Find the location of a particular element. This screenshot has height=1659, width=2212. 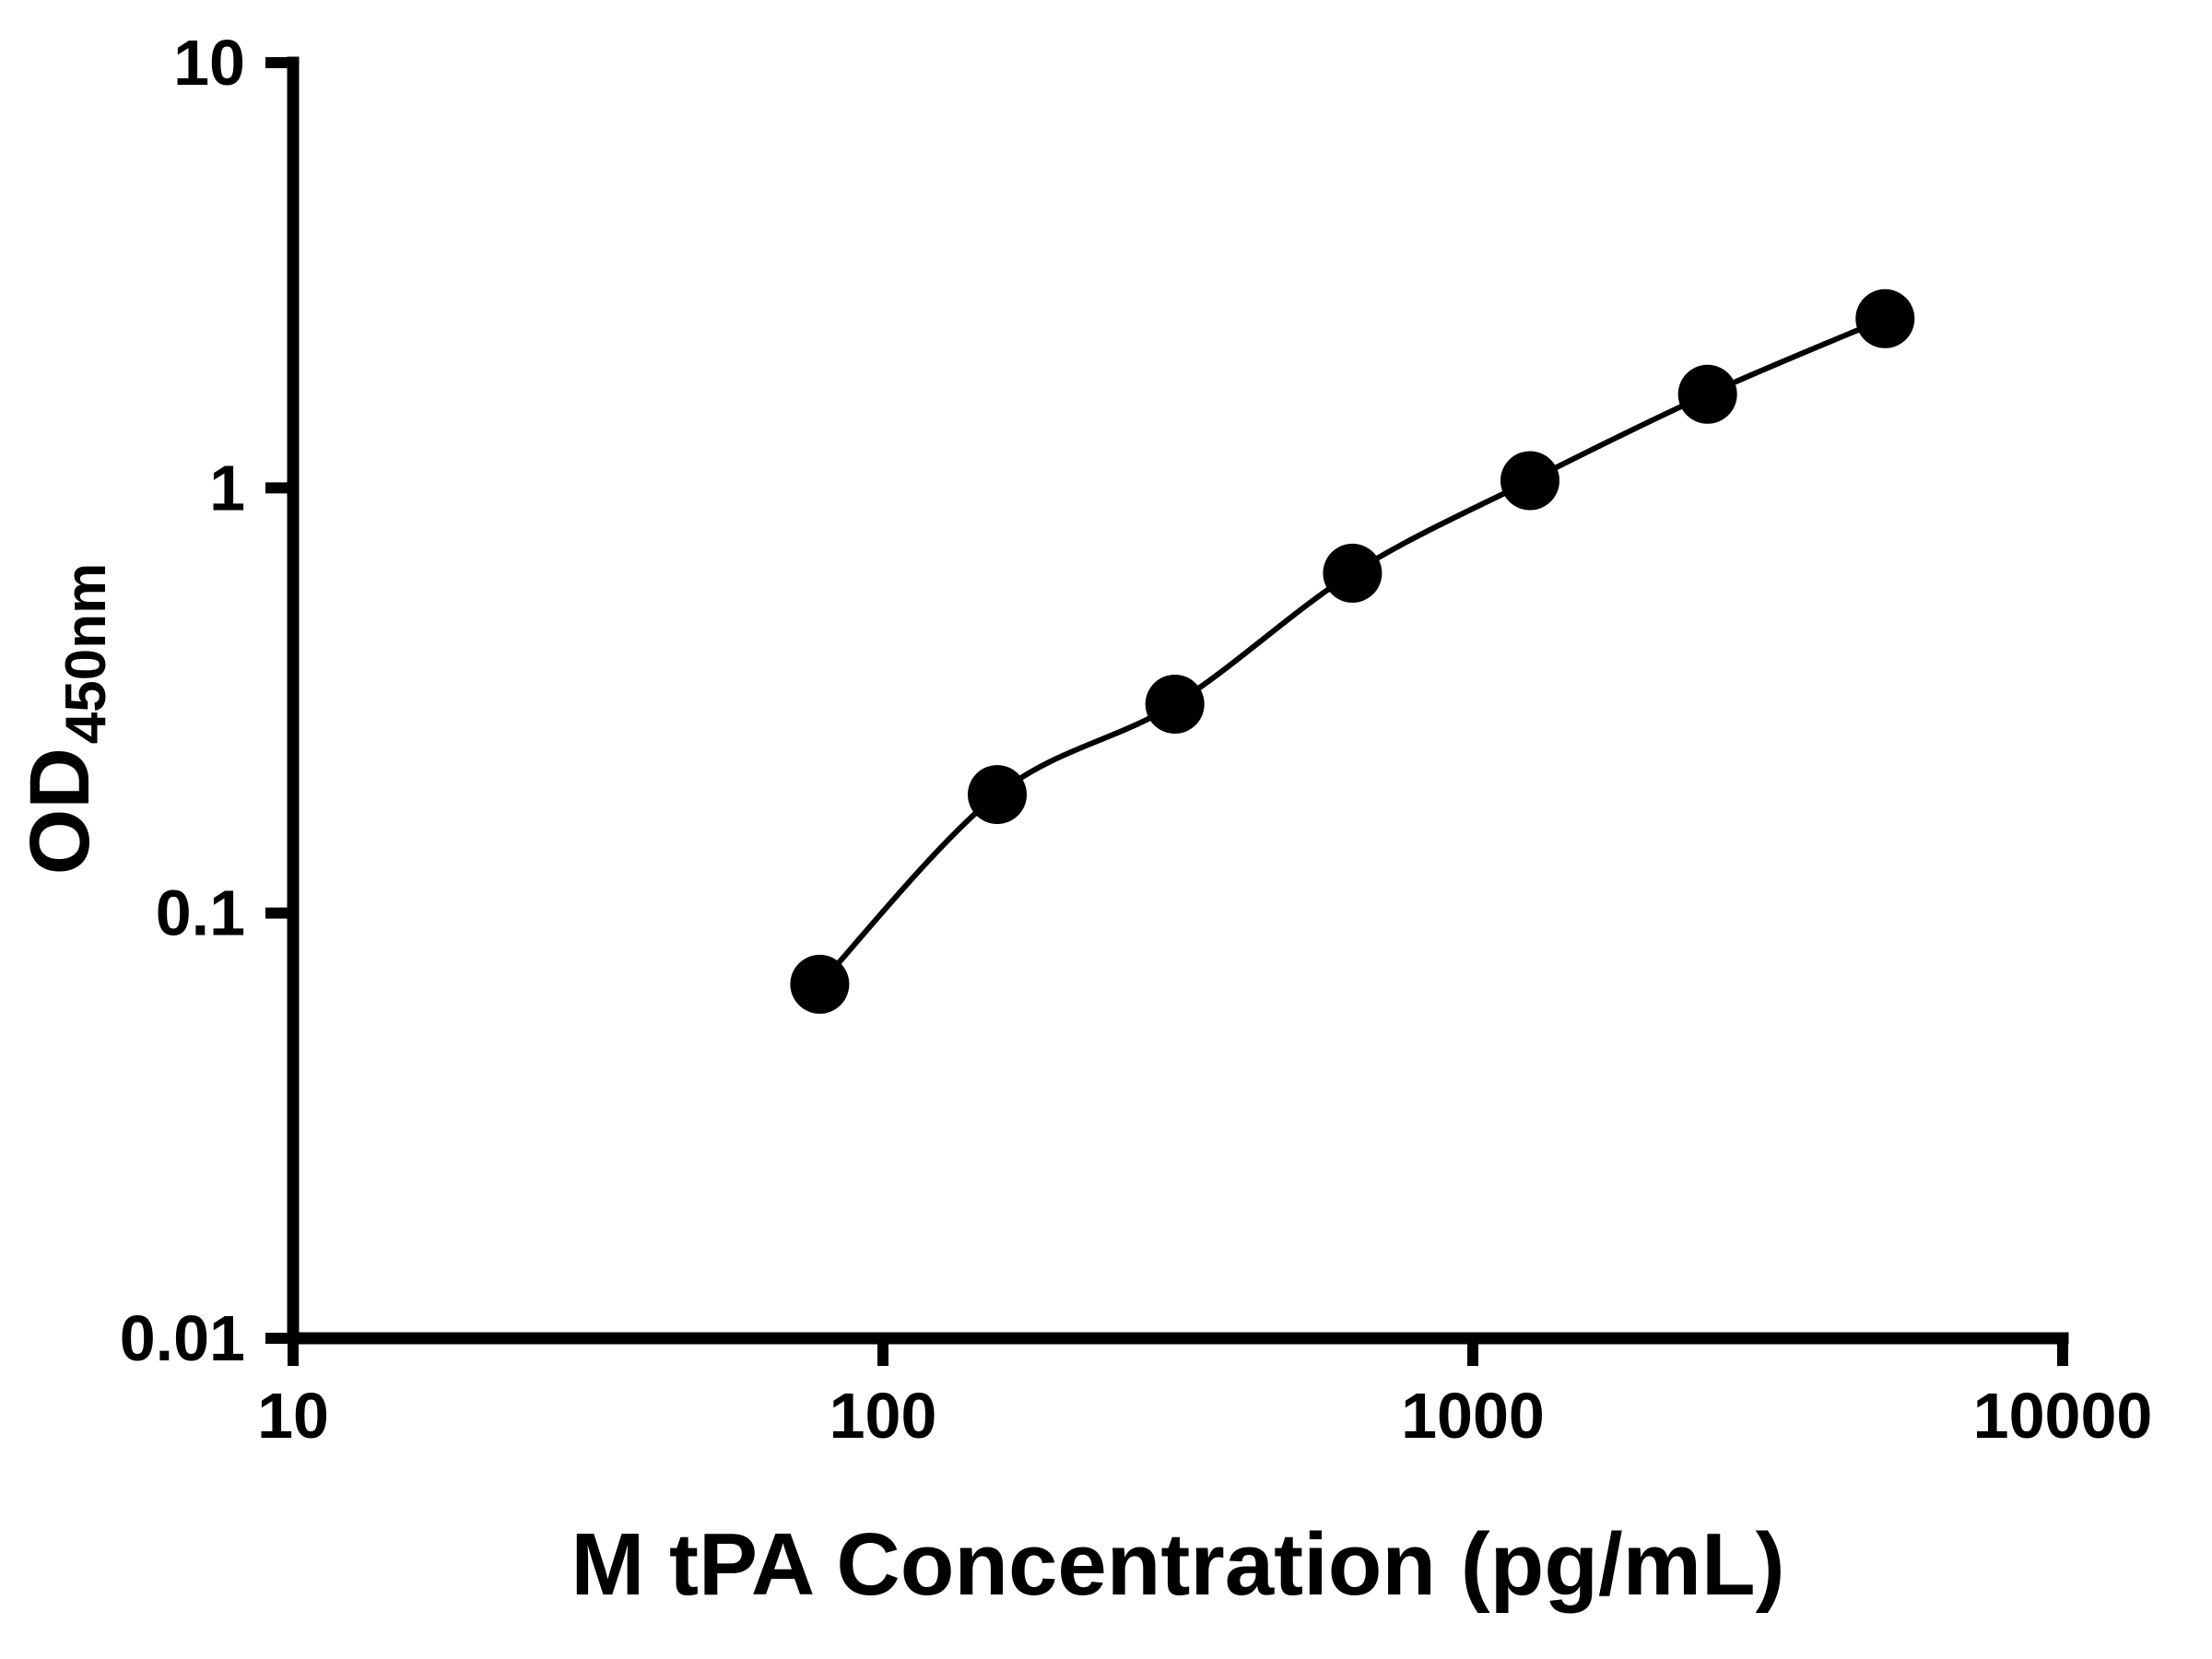

y-axis-title-subscript: 450nm is located at coordinates (86, 653).